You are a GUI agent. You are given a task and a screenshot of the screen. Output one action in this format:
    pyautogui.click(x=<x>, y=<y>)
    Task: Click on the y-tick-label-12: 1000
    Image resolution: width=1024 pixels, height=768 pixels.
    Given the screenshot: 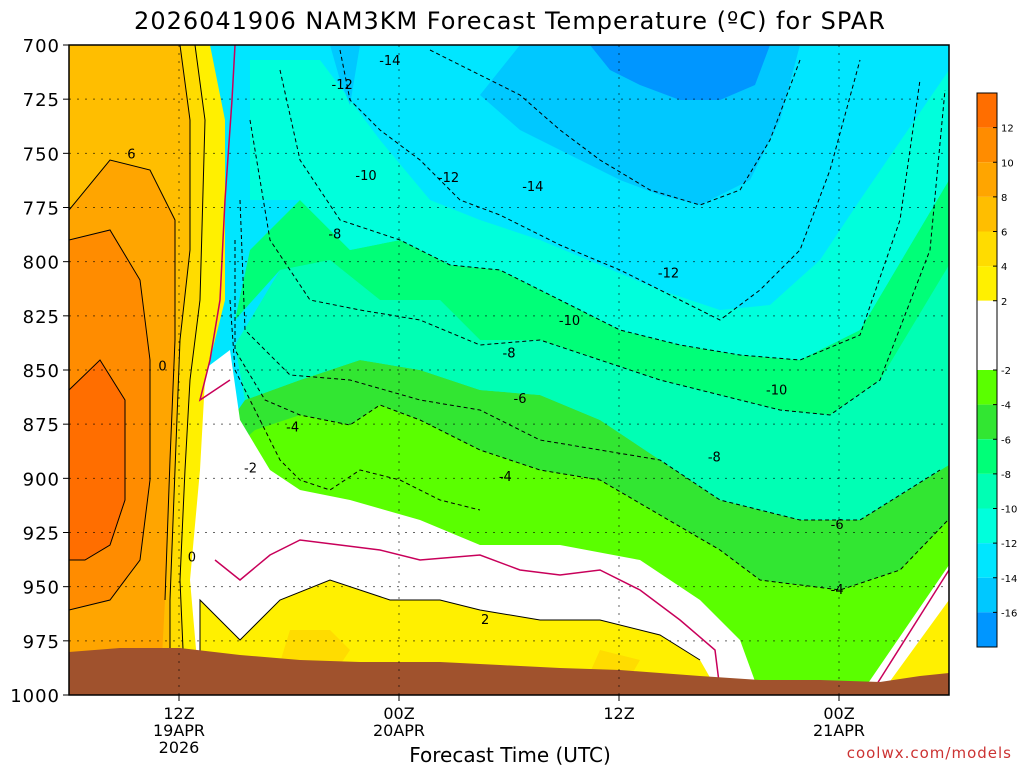 What is the action you would take?
    pyautogui.click(x=35, y=696)
    